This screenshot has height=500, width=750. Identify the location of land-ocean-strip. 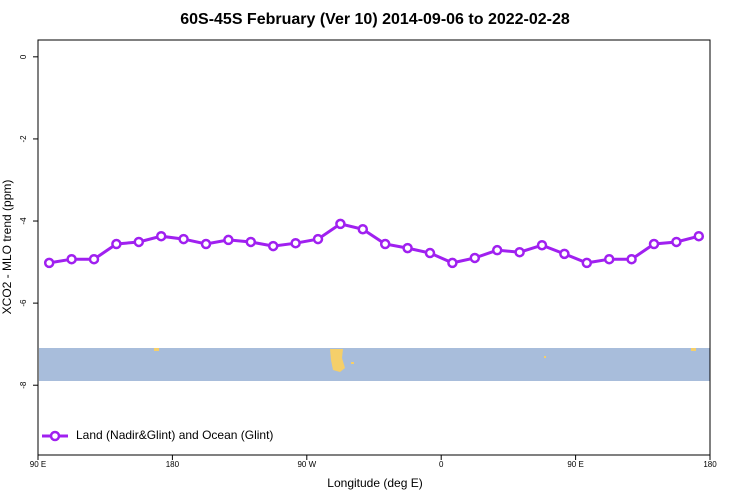
(374, 364).